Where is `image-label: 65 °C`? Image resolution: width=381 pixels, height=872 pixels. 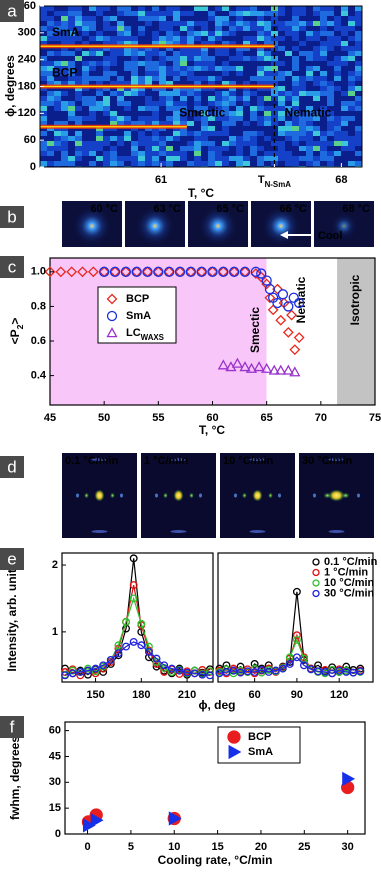 image-label: 65 °C is located at coordinates (230, 209).